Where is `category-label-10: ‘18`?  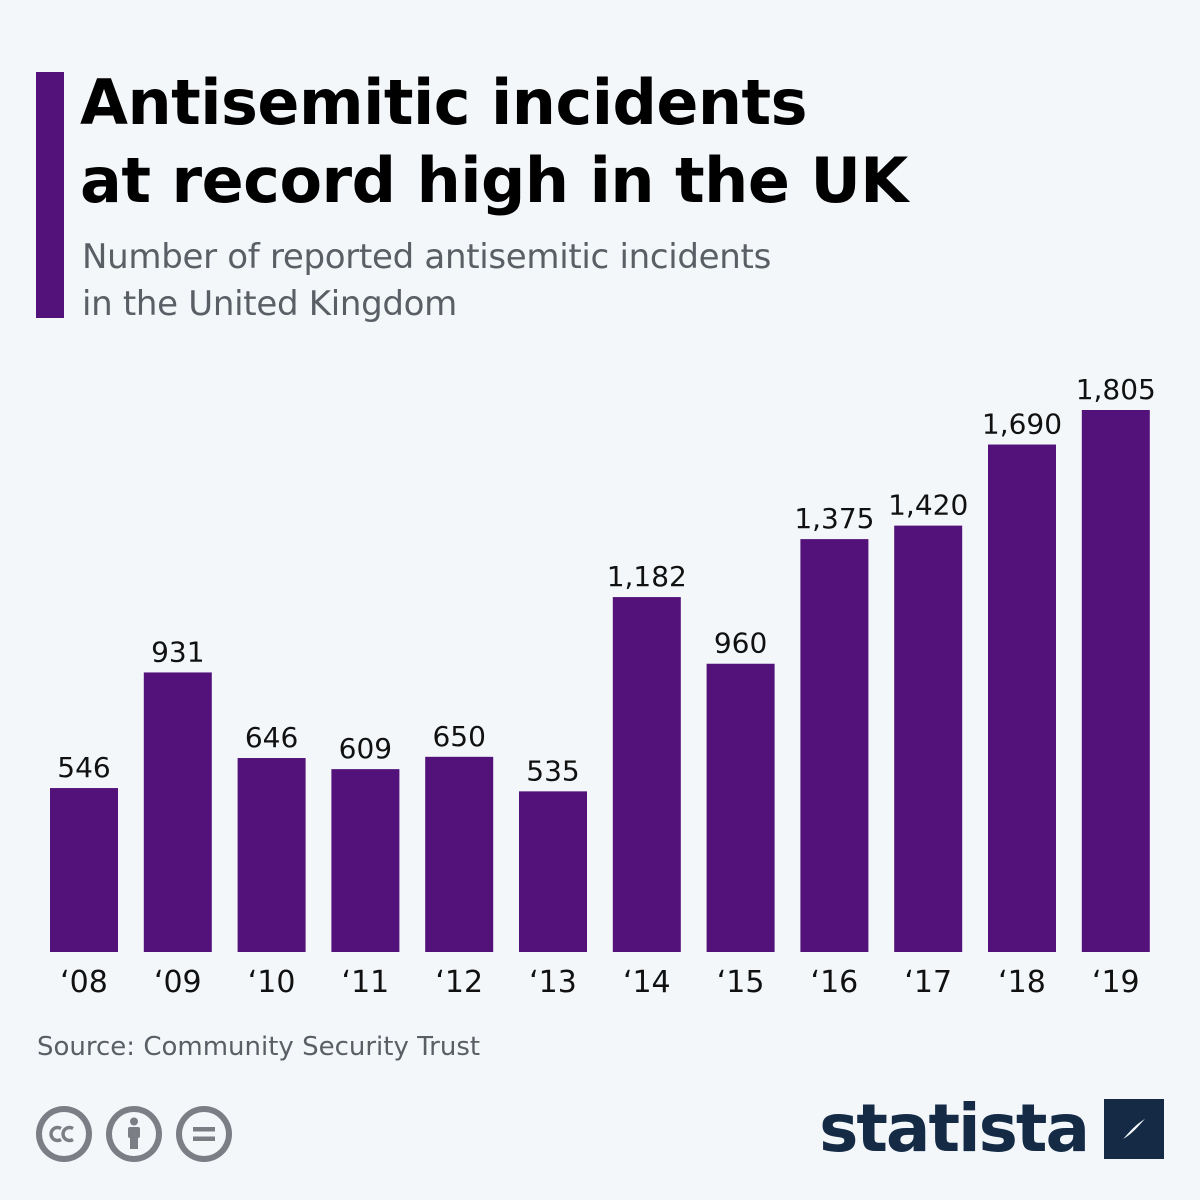 category-label-10: ‘18 is located at coordinates (1022, 982).